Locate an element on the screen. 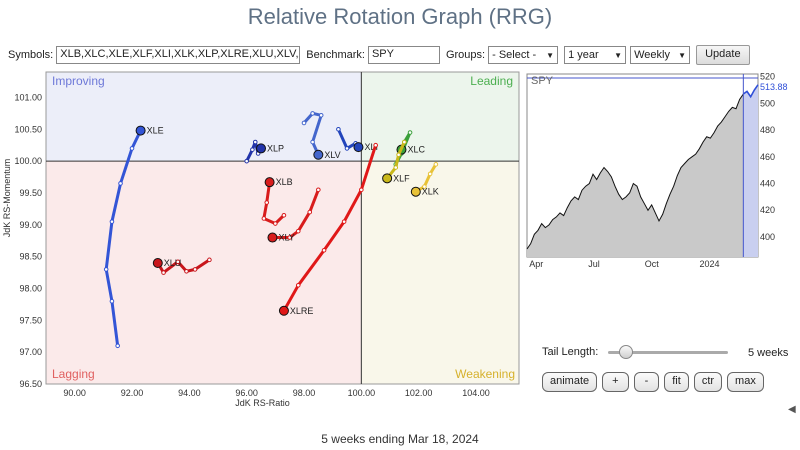 The image size is (800, 450). spy-x-tick-label: Oct is located at coordinates (652, 264).